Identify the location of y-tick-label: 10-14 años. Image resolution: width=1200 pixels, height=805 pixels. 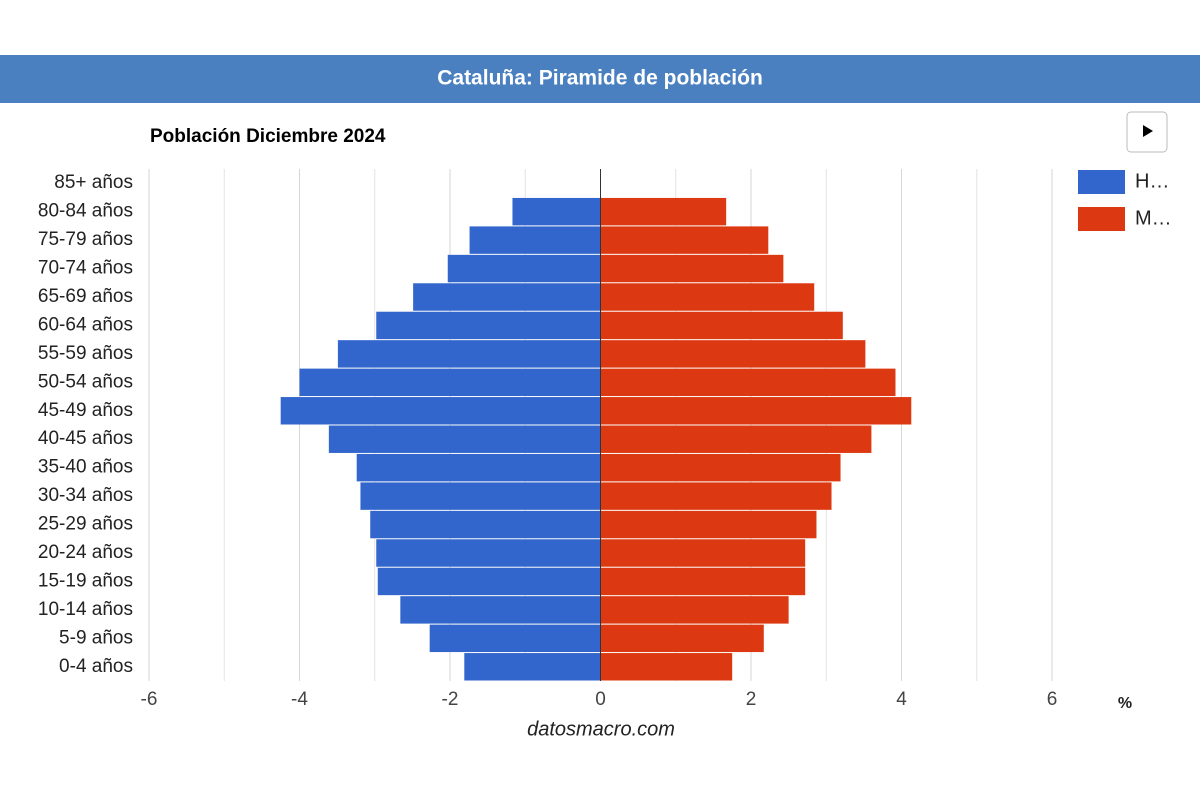
(85, 609).